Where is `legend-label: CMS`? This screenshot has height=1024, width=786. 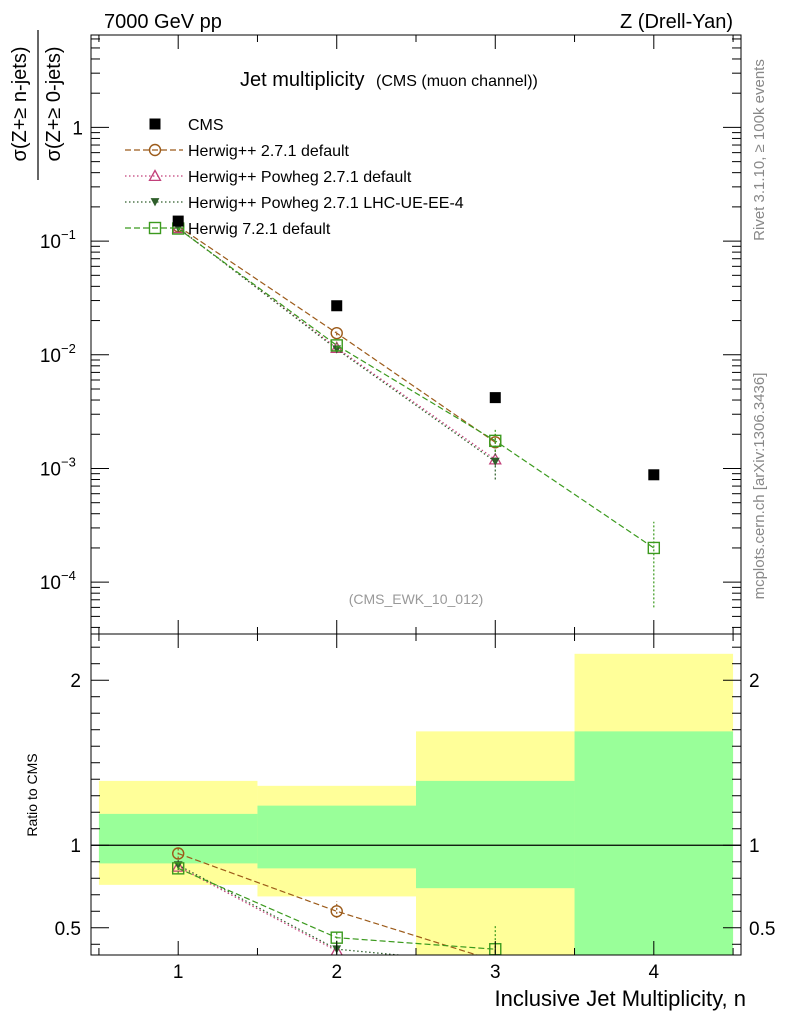
legend-label: CMS is located at coordinates (206, 125).